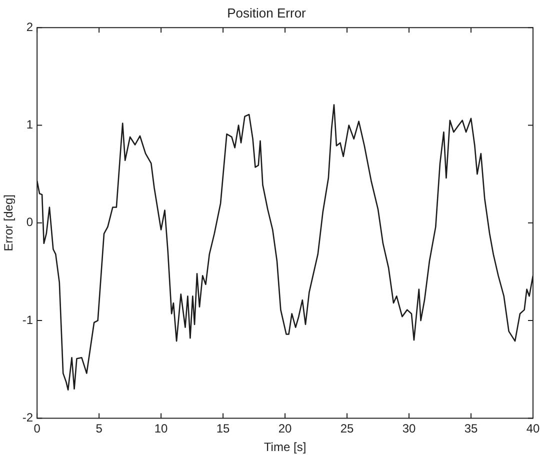 The width and height of the screenshot is (549, 455). I want to click on x-tick-label: 10, so click(161, 429).